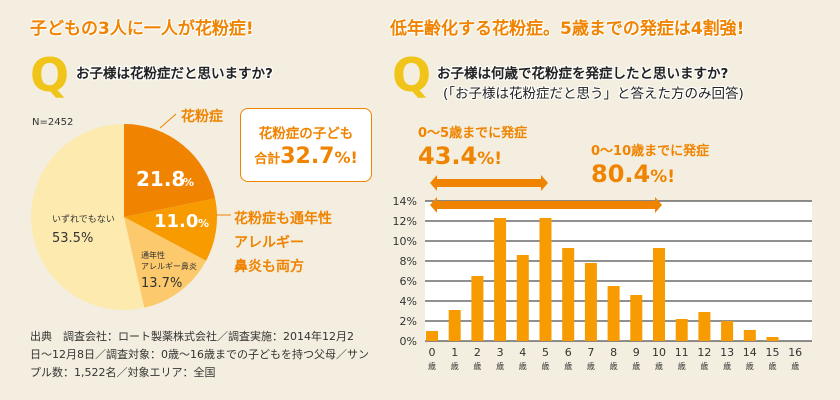  Describe the element at coordinates (663, 177) in the screenshot. I see `range2-unit: %!` at that location.